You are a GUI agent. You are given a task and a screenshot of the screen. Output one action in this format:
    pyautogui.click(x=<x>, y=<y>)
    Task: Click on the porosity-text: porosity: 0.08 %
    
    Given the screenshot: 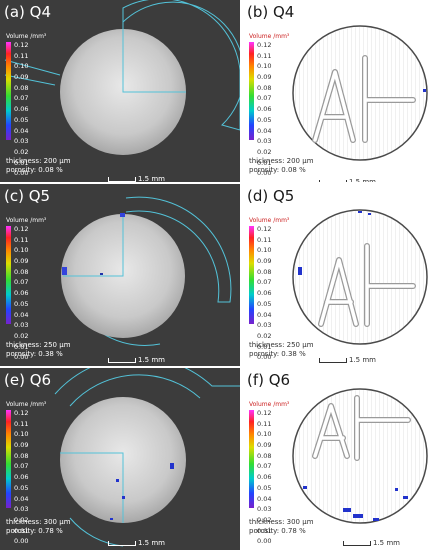 What is the action you would take?
    pyautogui.click(x=34, y=170)
    